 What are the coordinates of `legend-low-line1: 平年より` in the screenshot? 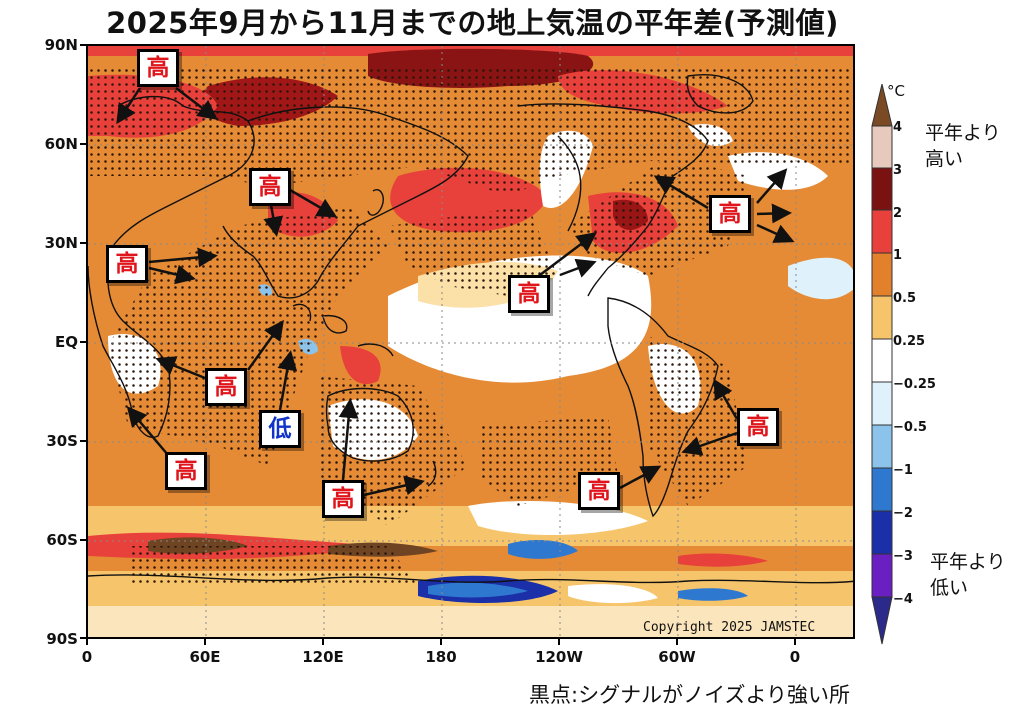 It's located at (968, 562).